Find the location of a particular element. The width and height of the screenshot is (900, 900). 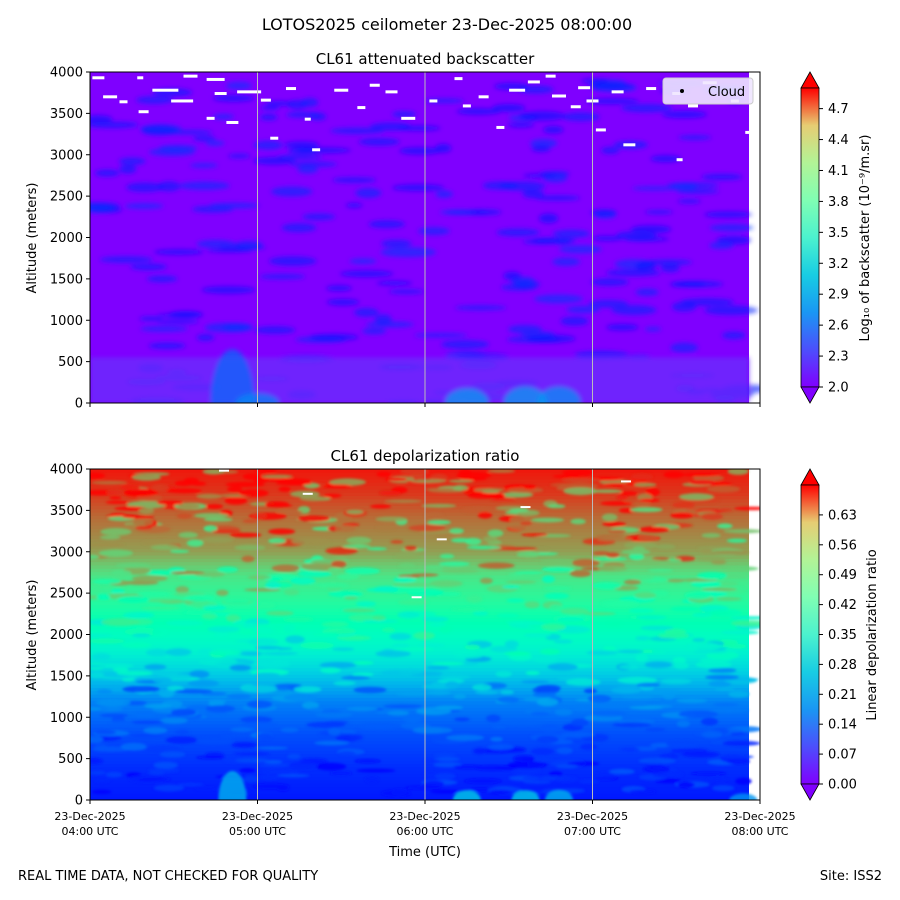

colorbar-tick-label: 2.3 is located at coordinates (838, 357).